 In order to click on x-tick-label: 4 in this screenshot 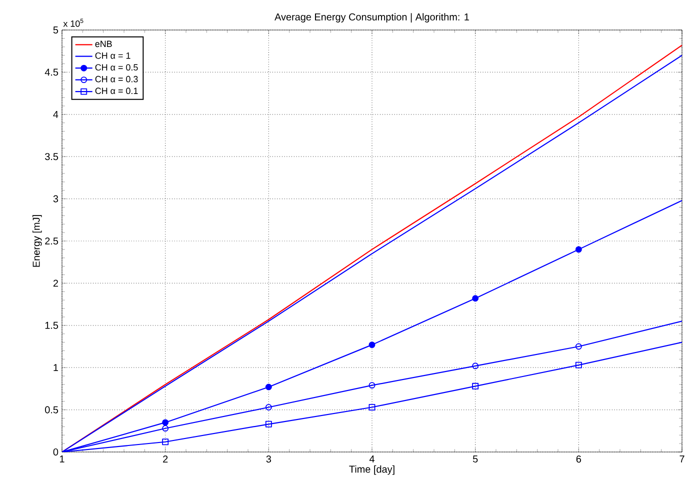, I will do `click(371, 459)`.